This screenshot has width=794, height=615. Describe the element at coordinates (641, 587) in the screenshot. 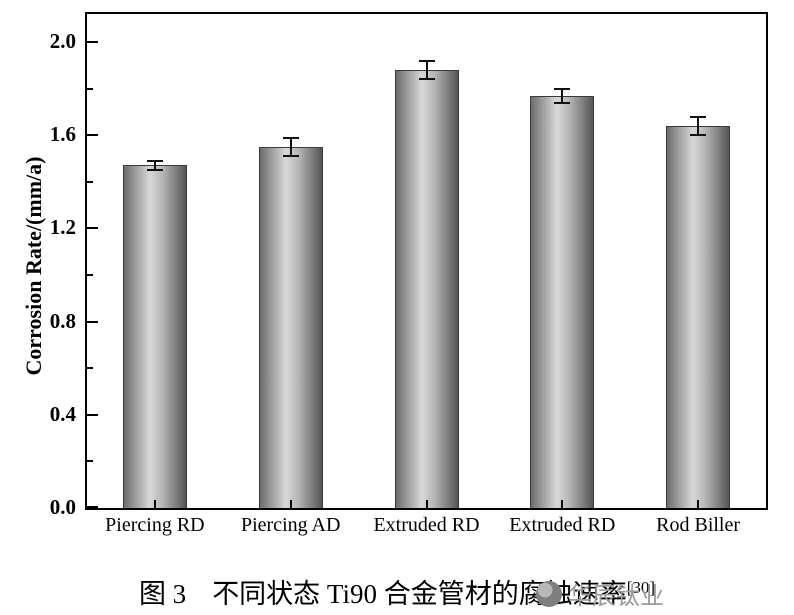

I see `caption-reference: [30]` at that location.